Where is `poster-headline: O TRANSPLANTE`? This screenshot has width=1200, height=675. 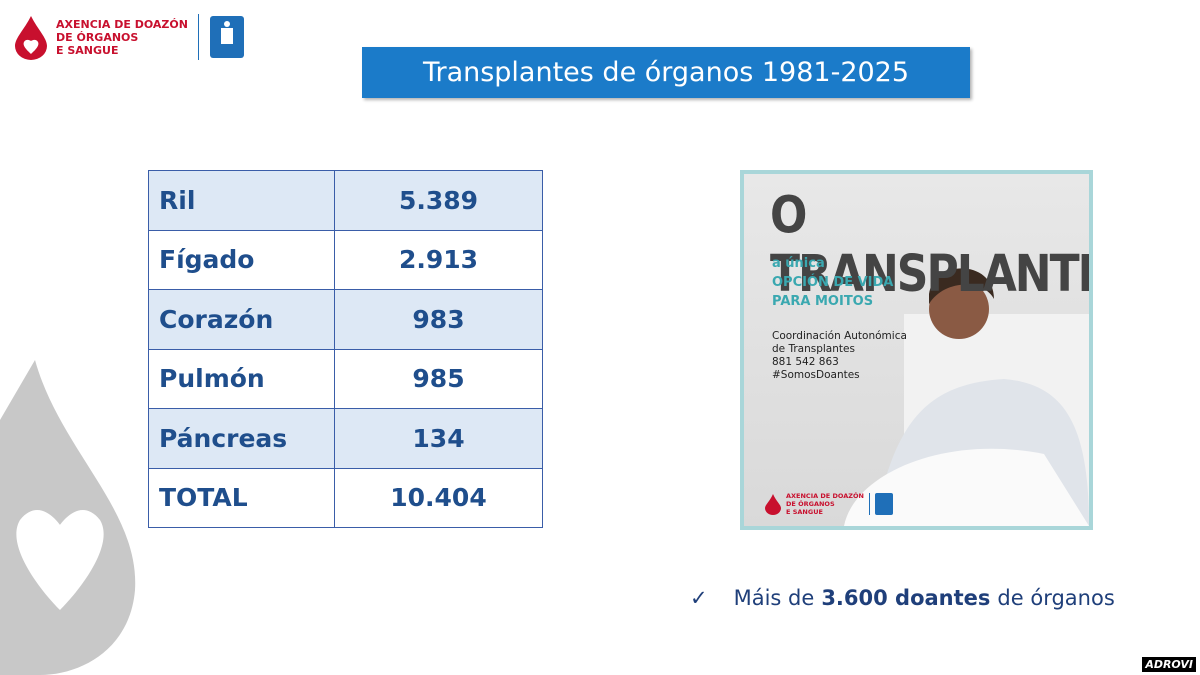
poster-headline: O TRANSPLANTE is located at coordinates (931, 245).